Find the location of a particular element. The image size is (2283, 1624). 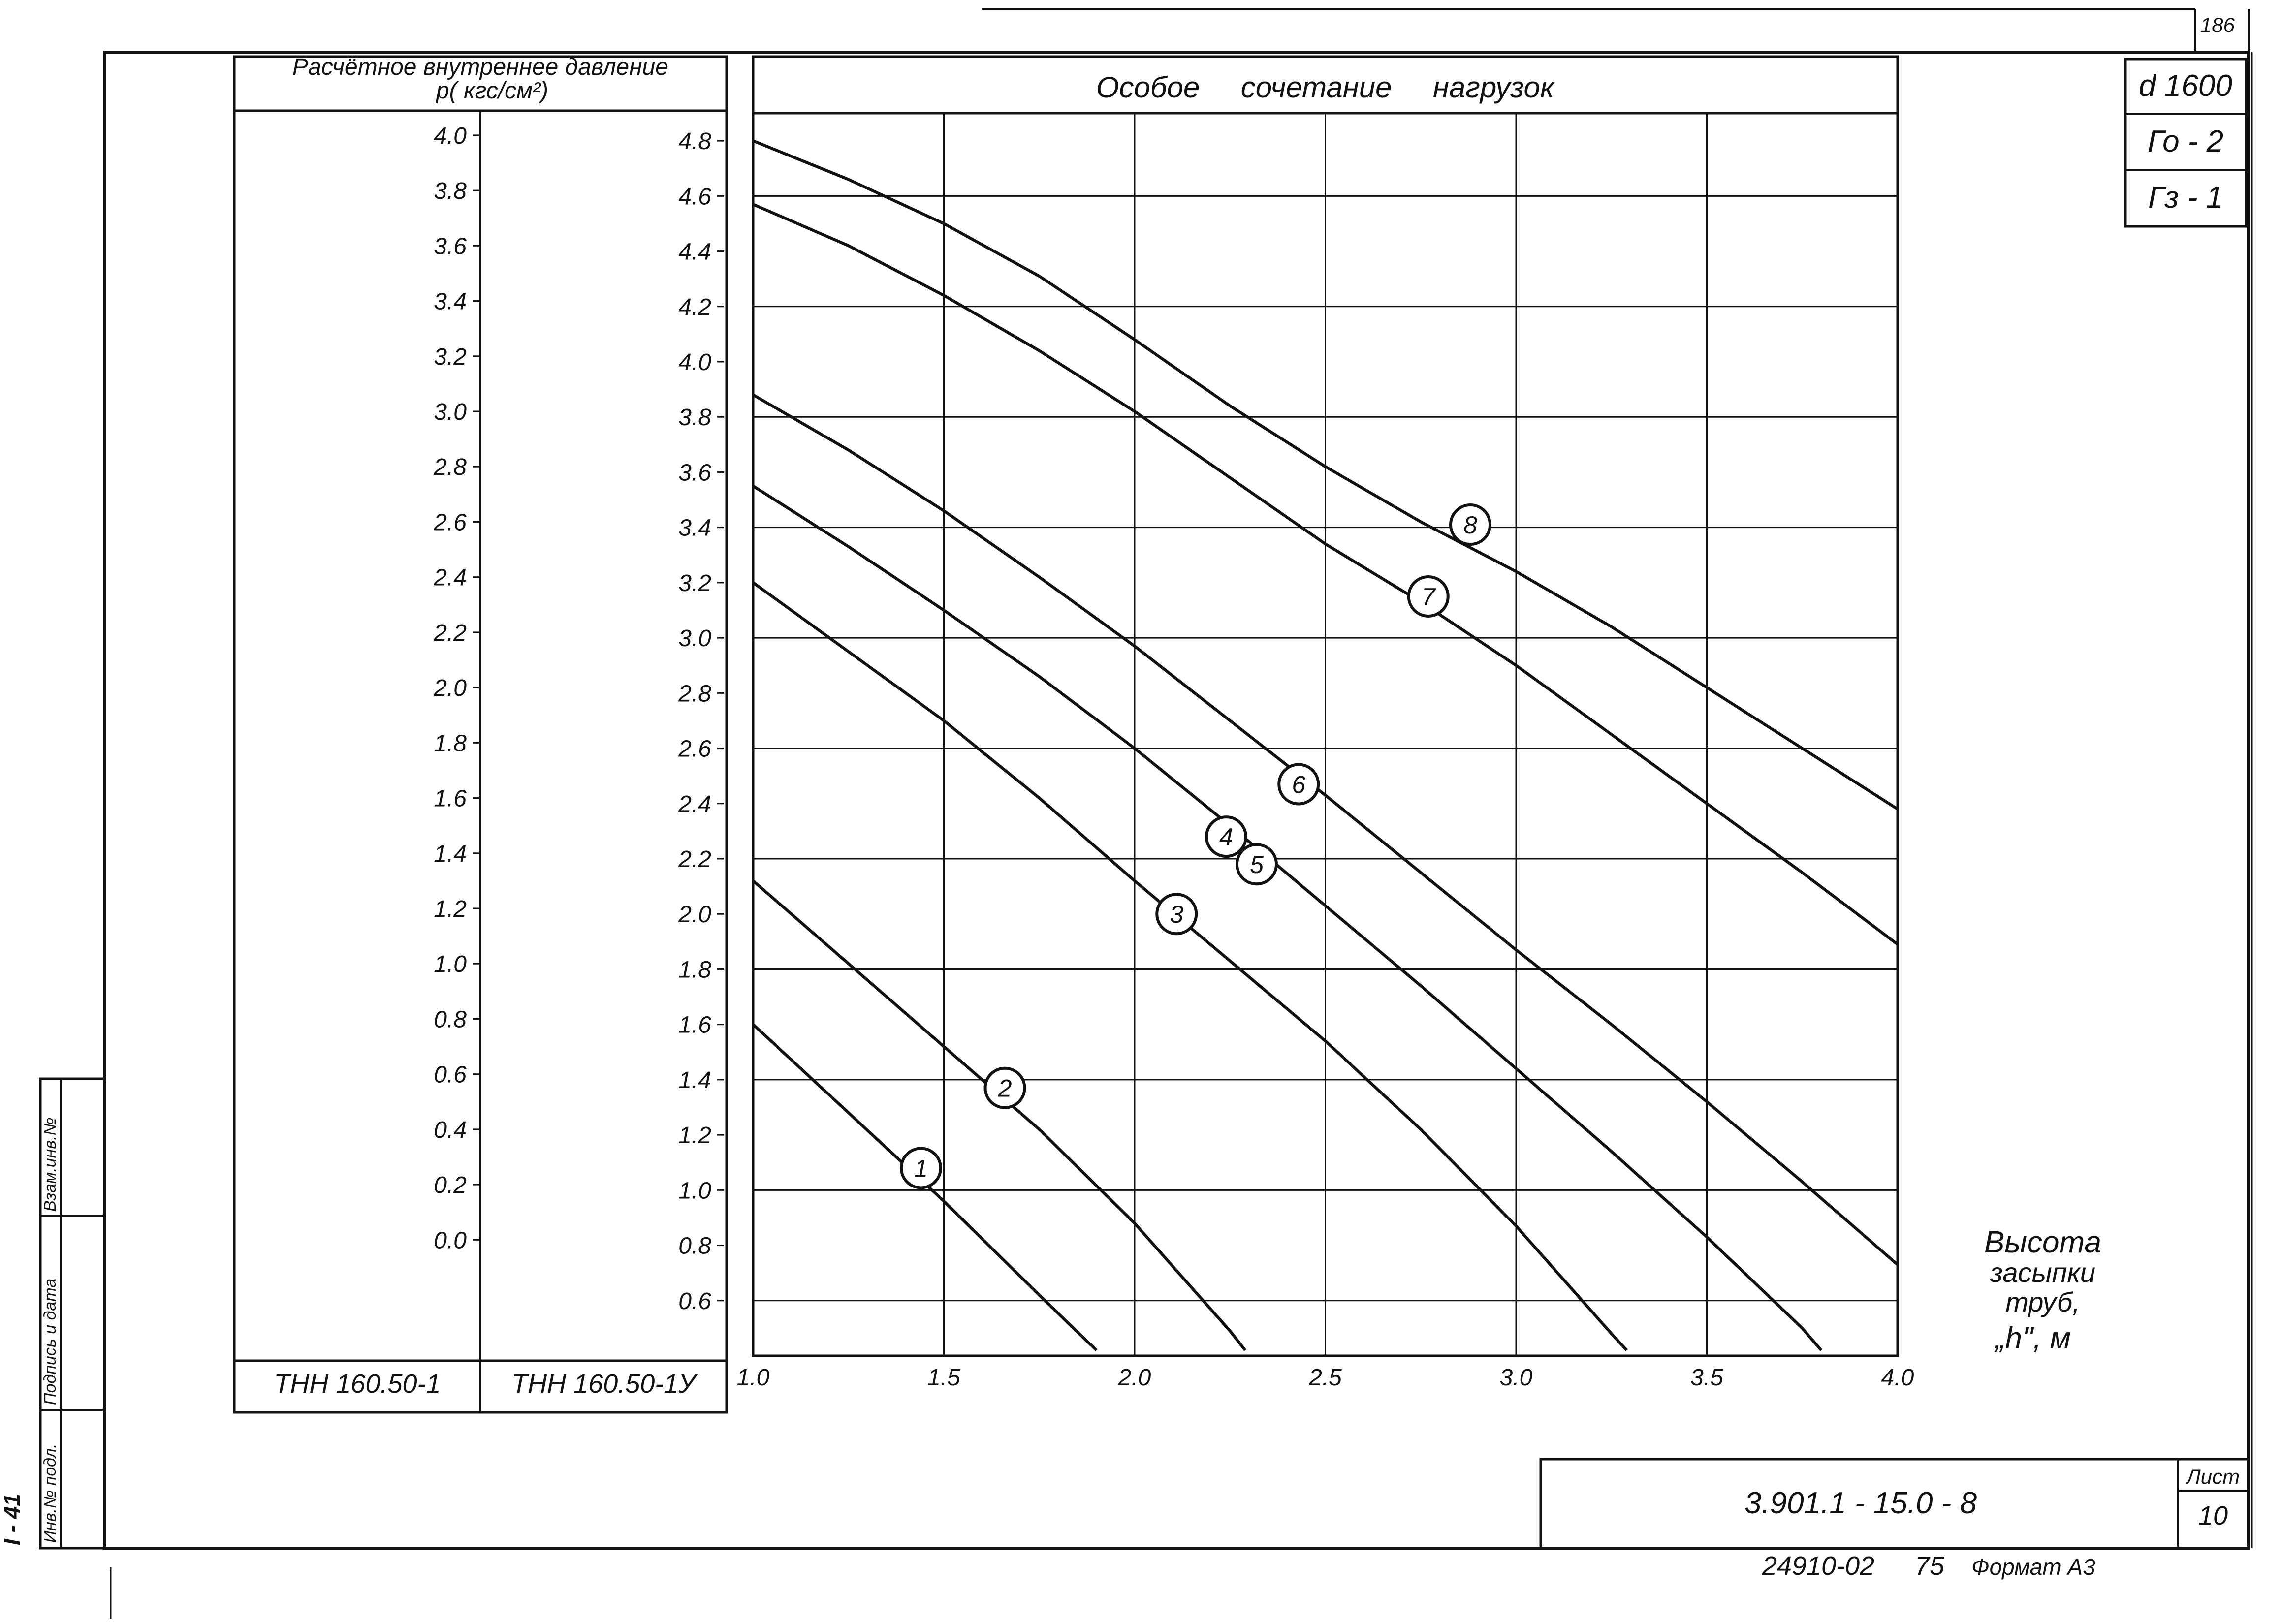

series-label-7: 7 is located at coordinates (1429, 597).